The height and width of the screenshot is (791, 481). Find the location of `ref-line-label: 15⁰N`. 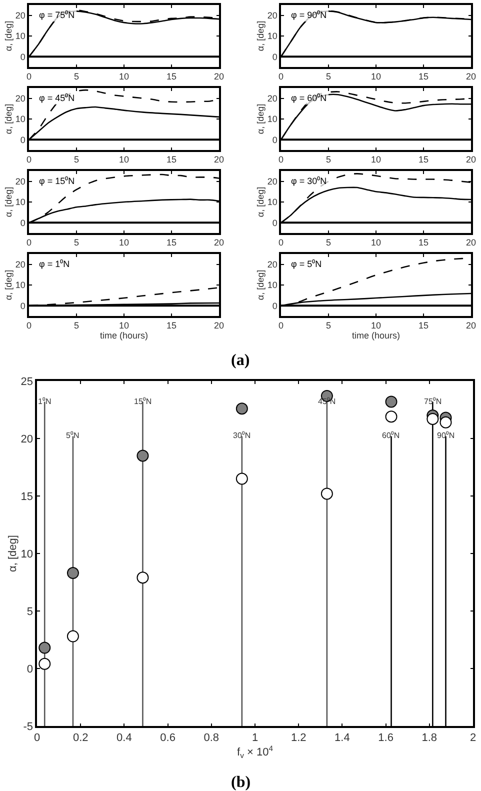

ref-line-label: 15⁰N is located at coordinates (143, 401).